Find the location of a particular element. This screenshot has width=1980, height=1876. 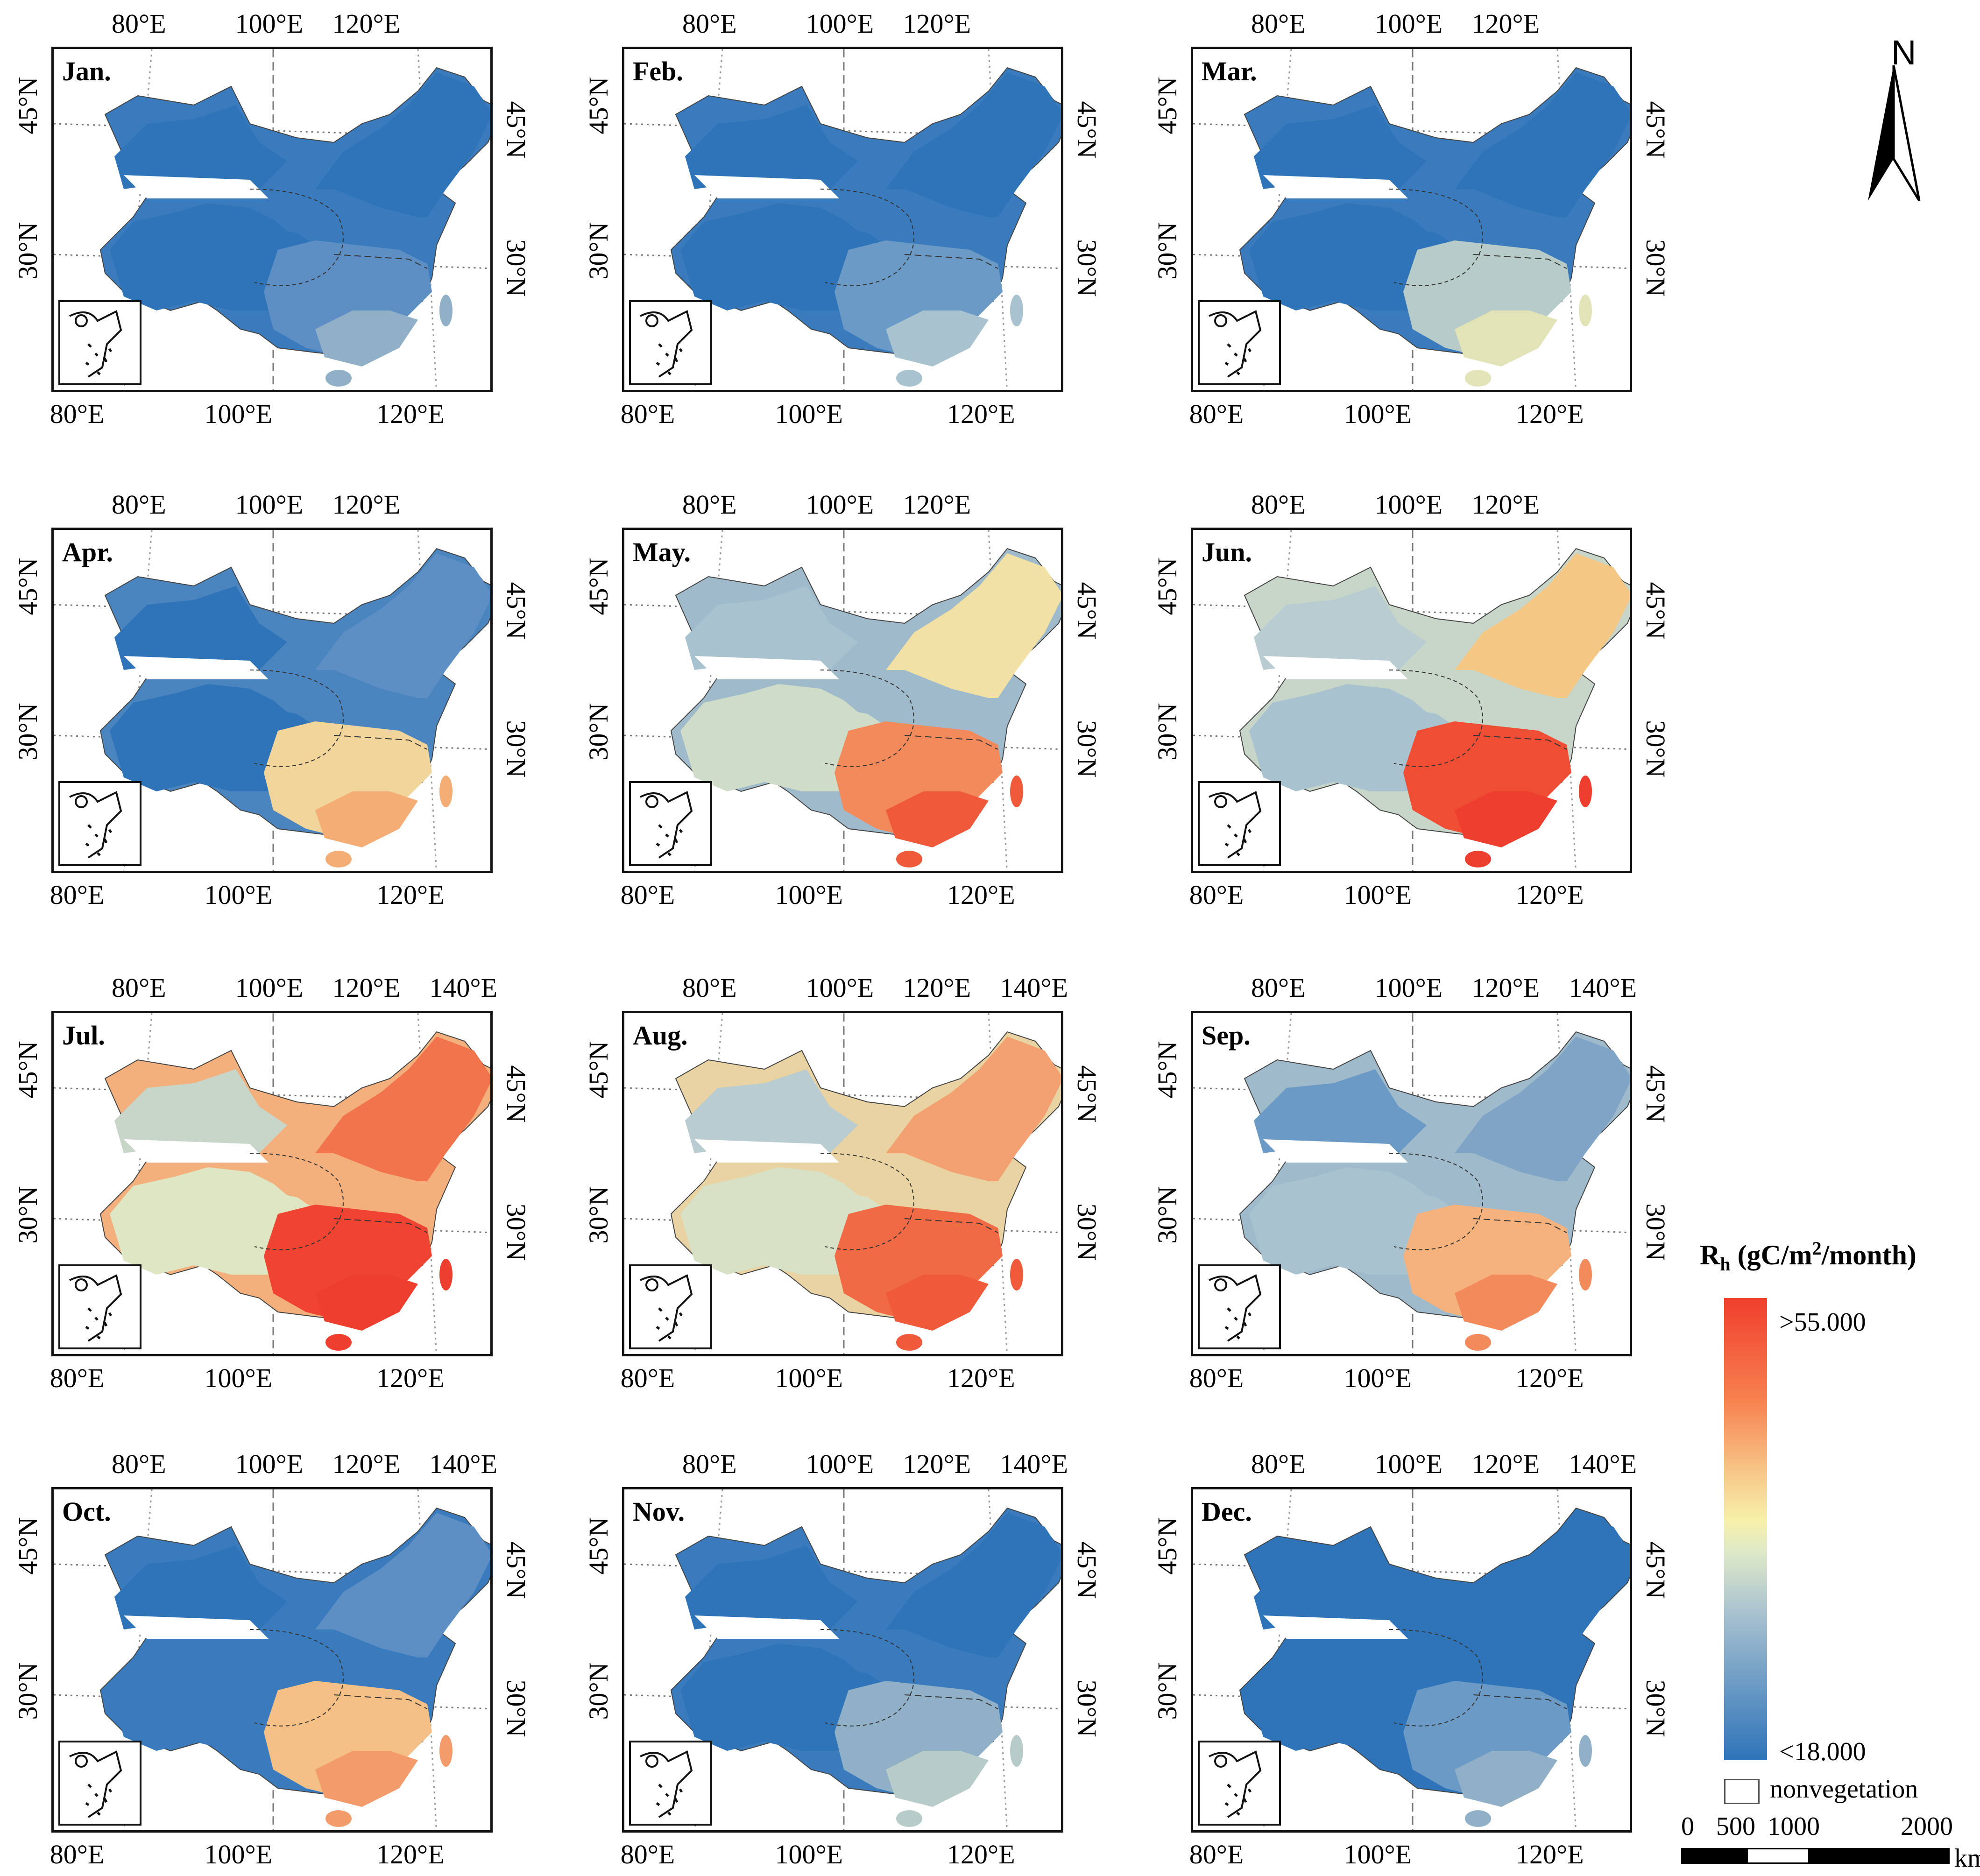

legend-title-units-b: /month) is located at coordinates (1868, 1255).